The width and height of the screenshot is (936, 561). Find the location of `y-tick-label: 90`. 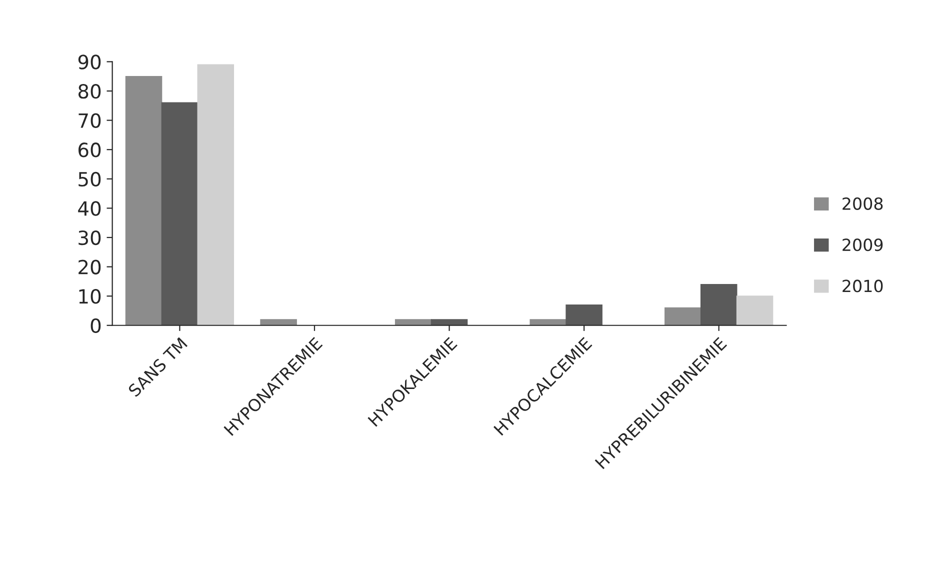

y-tick-label: 90 is located at coordinates (89, 62).